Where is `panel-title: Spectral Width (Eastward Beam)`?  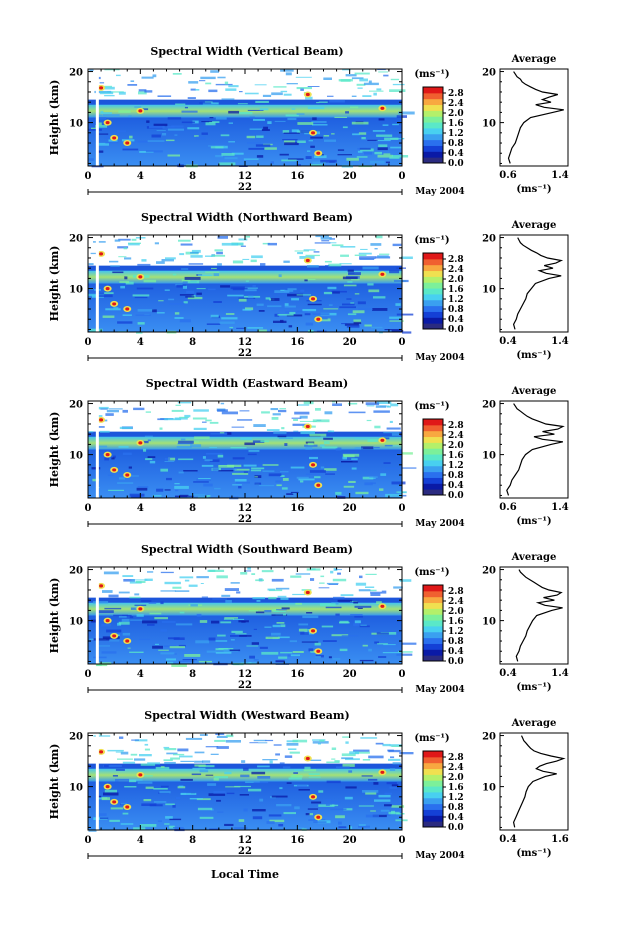 panel-title: Spectral Width (Eastward Beam) is located at coordinates (247, 383).